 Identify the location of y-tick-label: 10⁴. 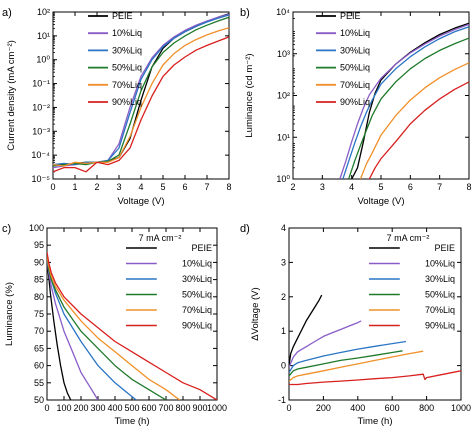
(283, 12).